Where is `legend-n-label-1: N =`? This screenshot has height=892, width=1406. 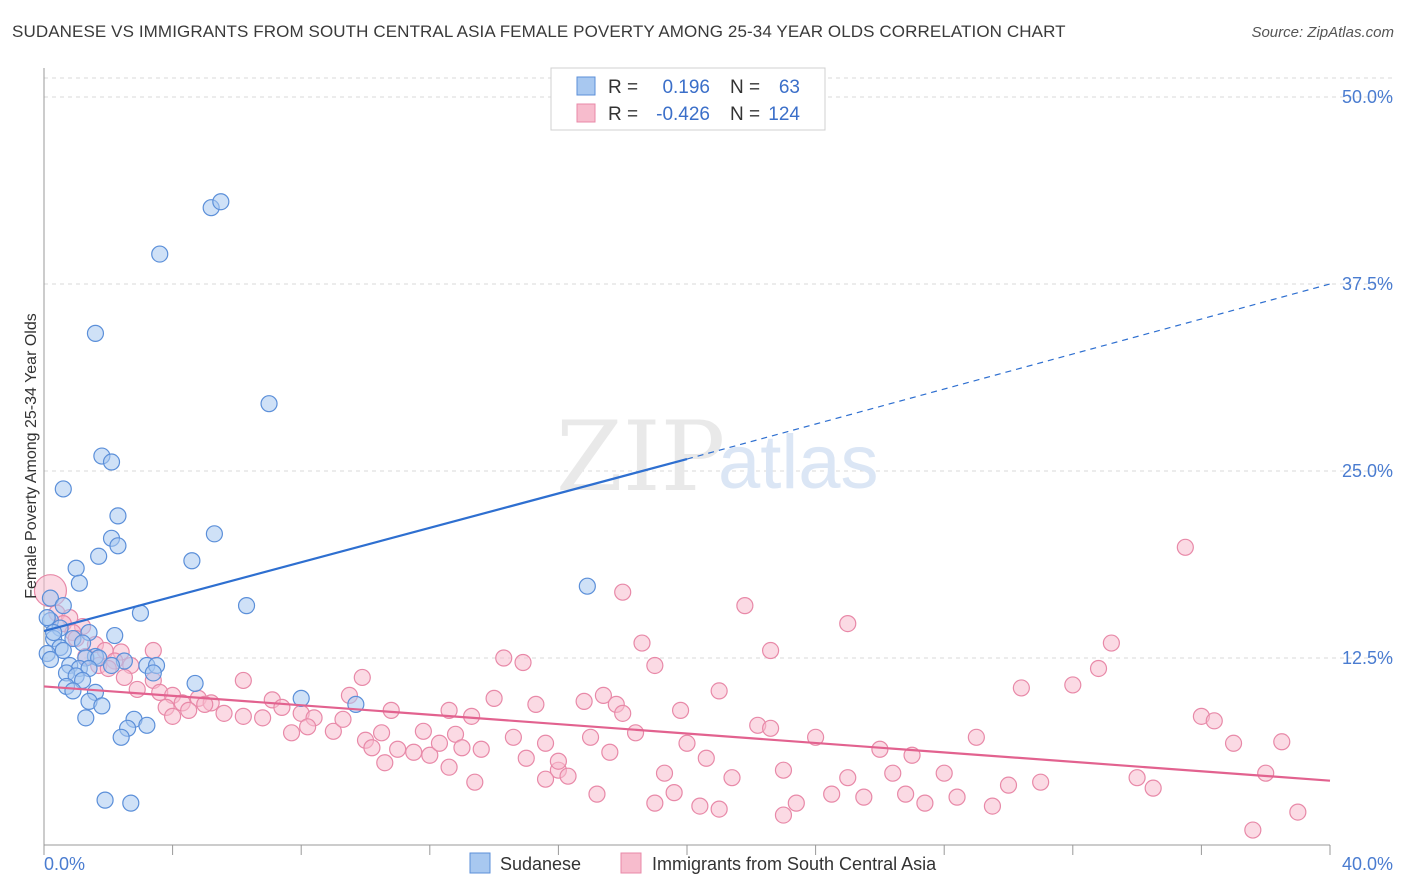
legend-n-label-1: N = is located at coordinates (745, 87).